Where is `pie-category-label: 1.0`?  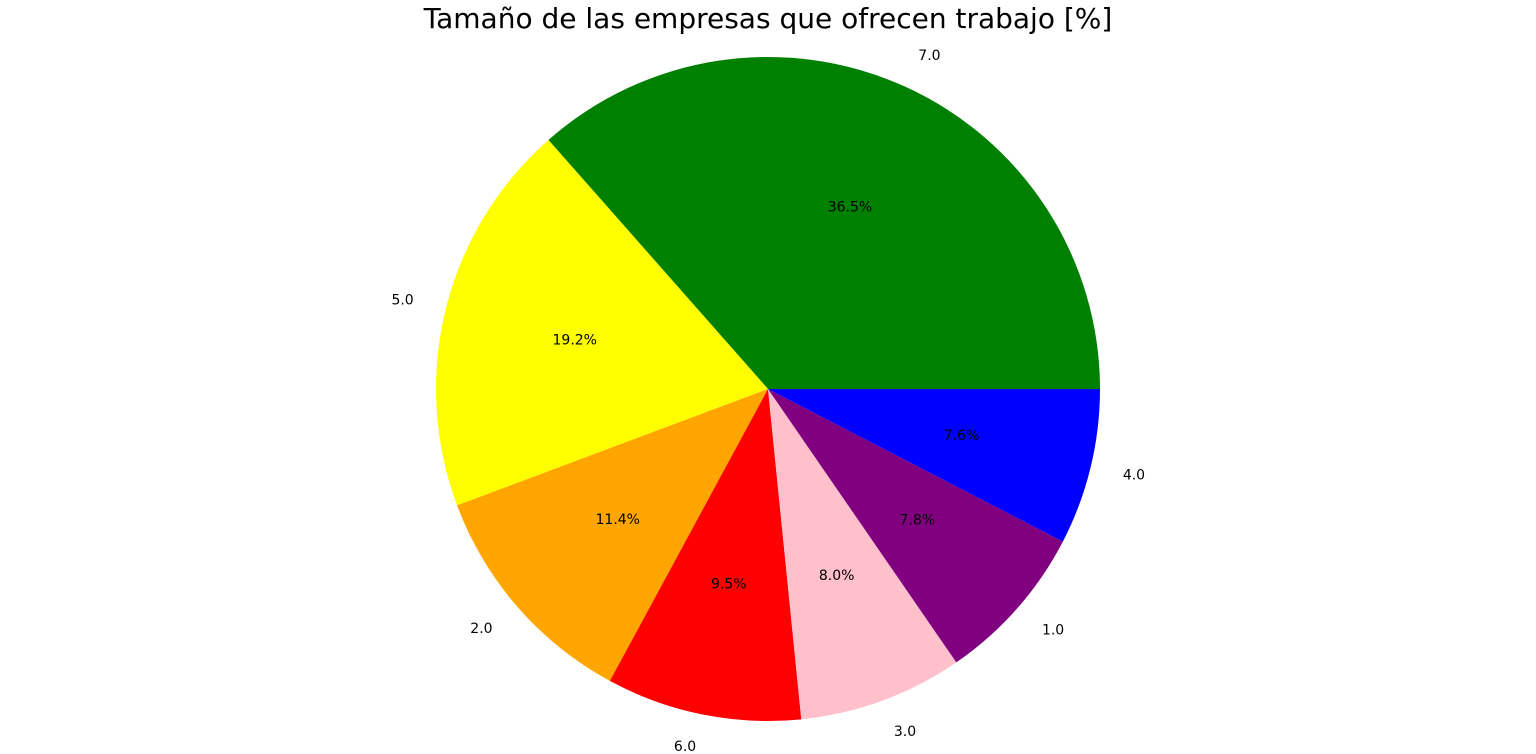
pie-category-label: 1.0 is located at coordinates (1053, 631).